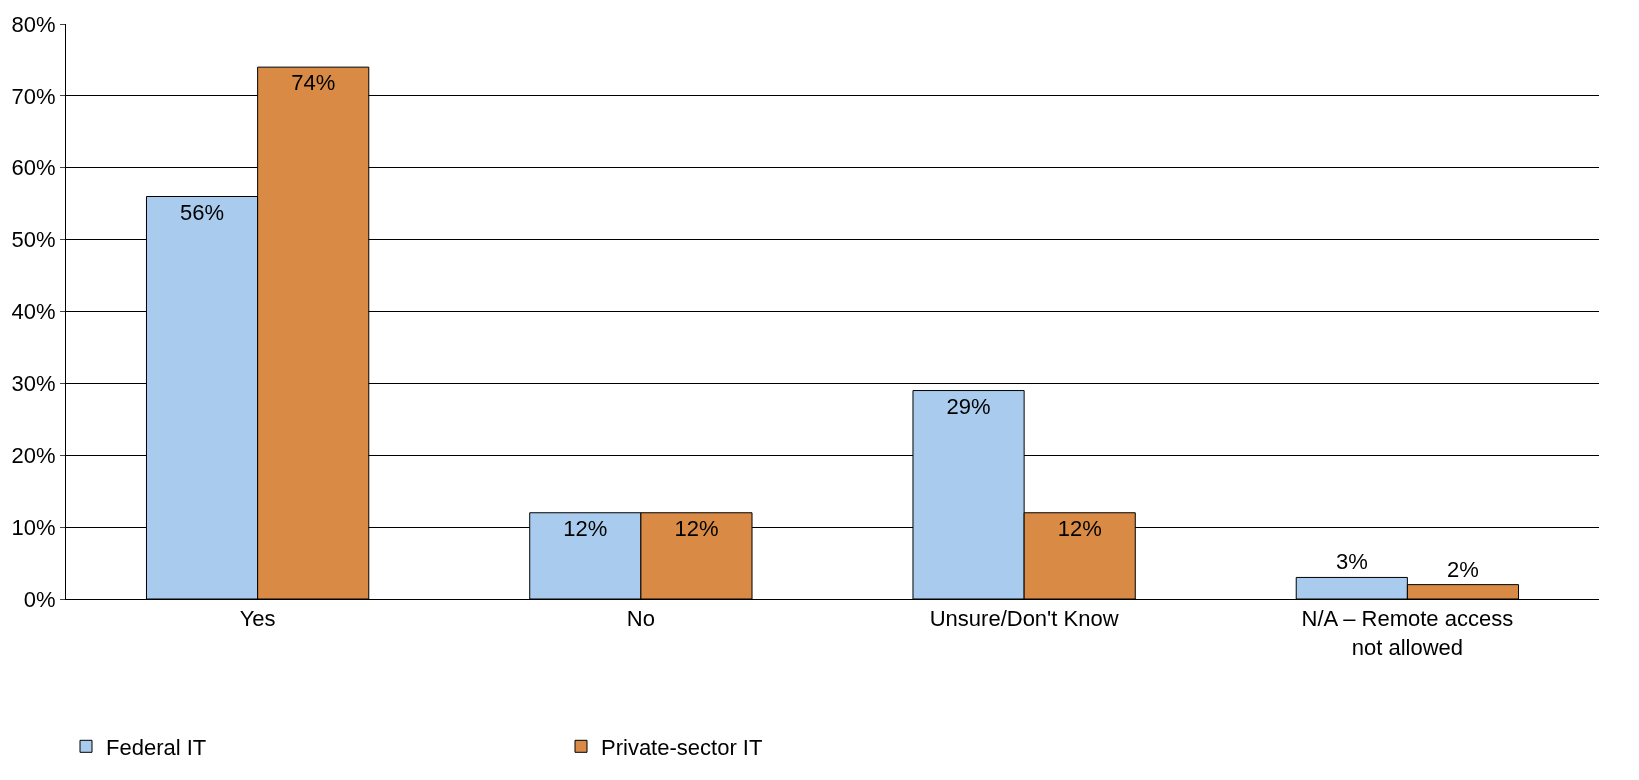 This screenshot has height=780, width=1639. I want to click on legend-label: Federal IT, so click(156, 747).